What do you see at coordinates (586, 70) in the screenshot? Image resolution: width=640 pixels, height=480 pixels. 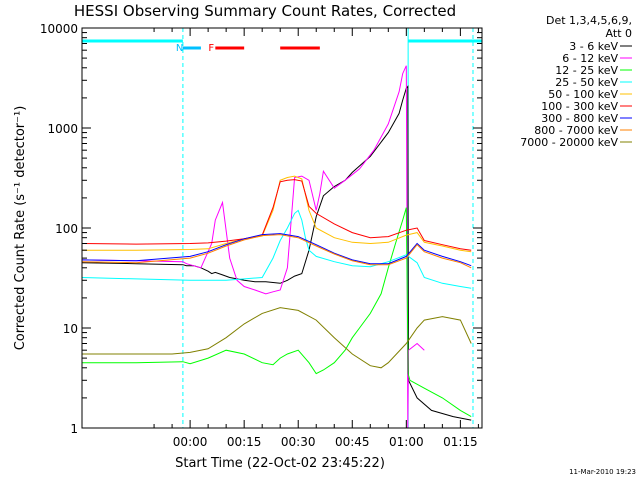 I see `legend-label-2: 12 - 25 keV` at bounding box center [586, 70].